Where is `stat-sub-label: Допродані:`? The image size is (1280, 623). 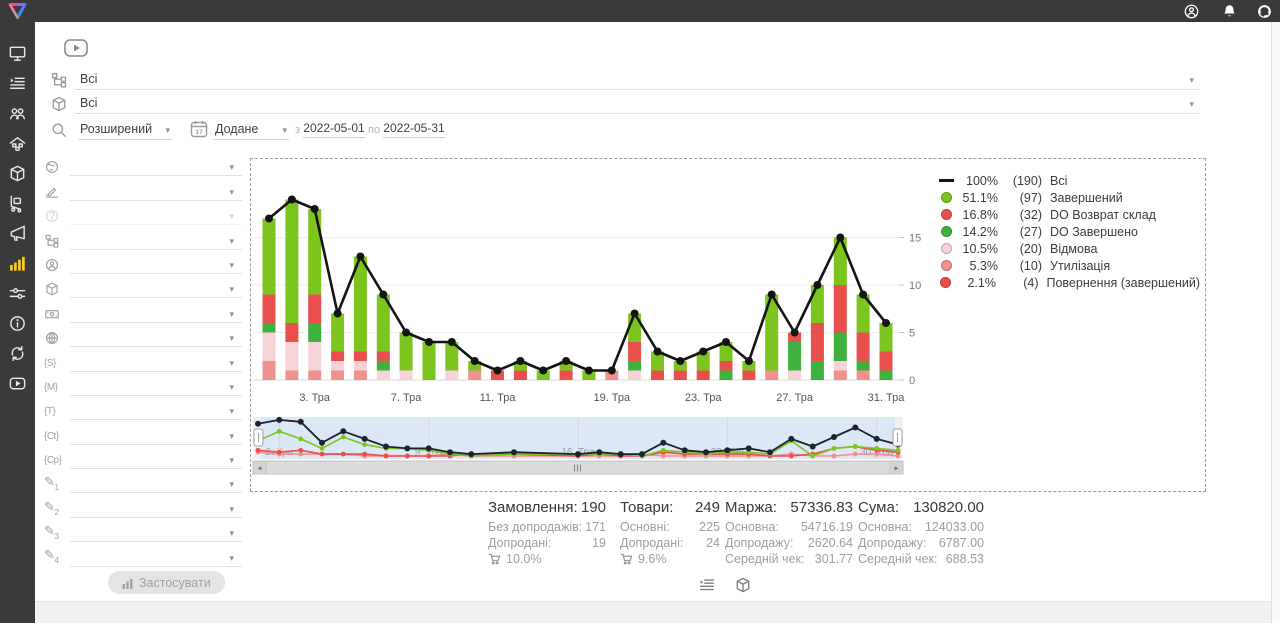 stat-sub-label: Допродані: is located at coordinates (652, 543).